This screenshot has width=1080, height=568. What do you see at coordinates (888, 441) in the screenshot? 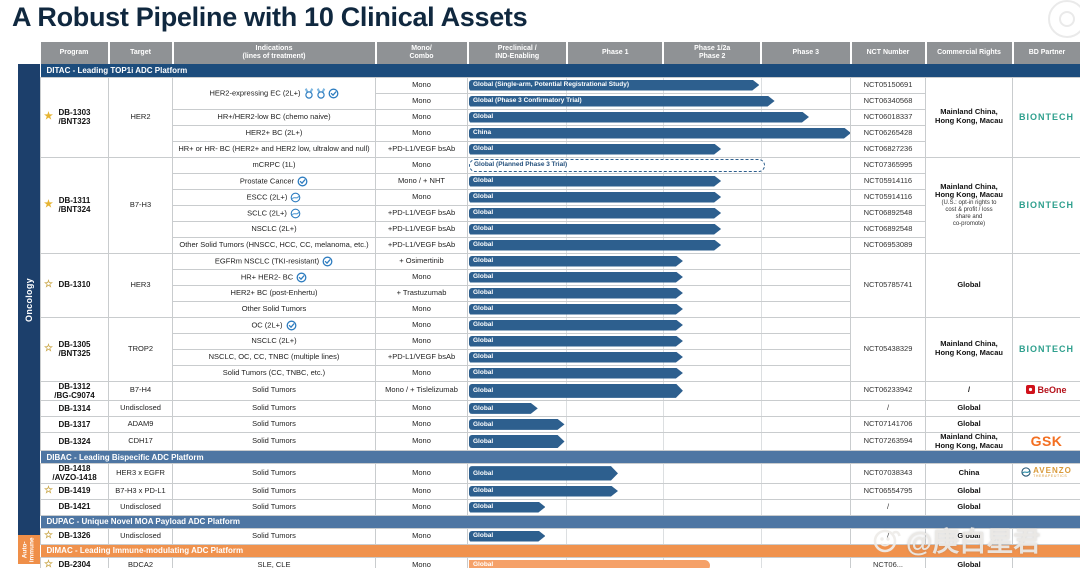
I see `nct-cell: NCT07263594` at bounding box center [888, 441].